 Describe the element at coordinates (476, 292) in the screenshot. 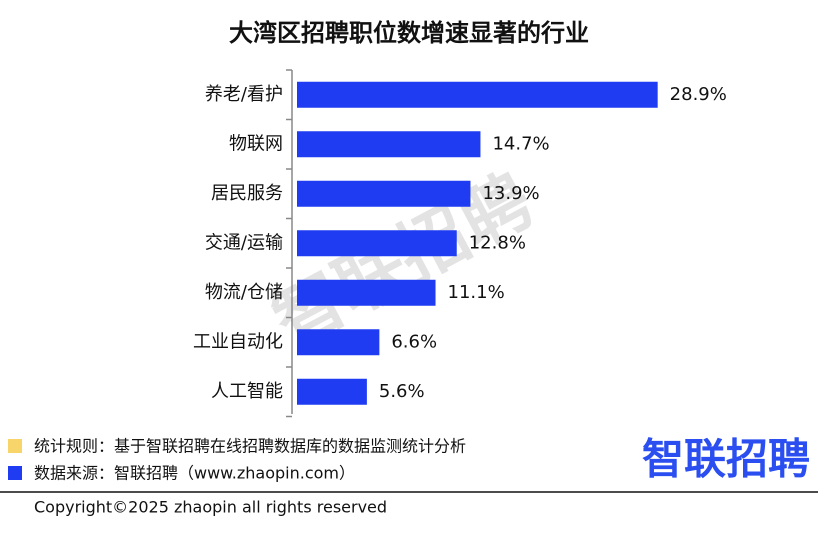

I see `data-label: 11.1%` at that location.